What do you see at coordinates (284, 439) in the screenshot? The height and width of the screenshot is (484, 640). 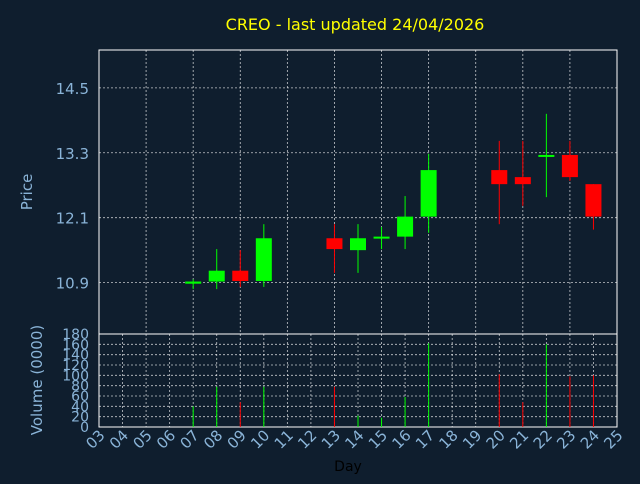 I see `x-tick-label: 11` at bounding box center [284, 439].